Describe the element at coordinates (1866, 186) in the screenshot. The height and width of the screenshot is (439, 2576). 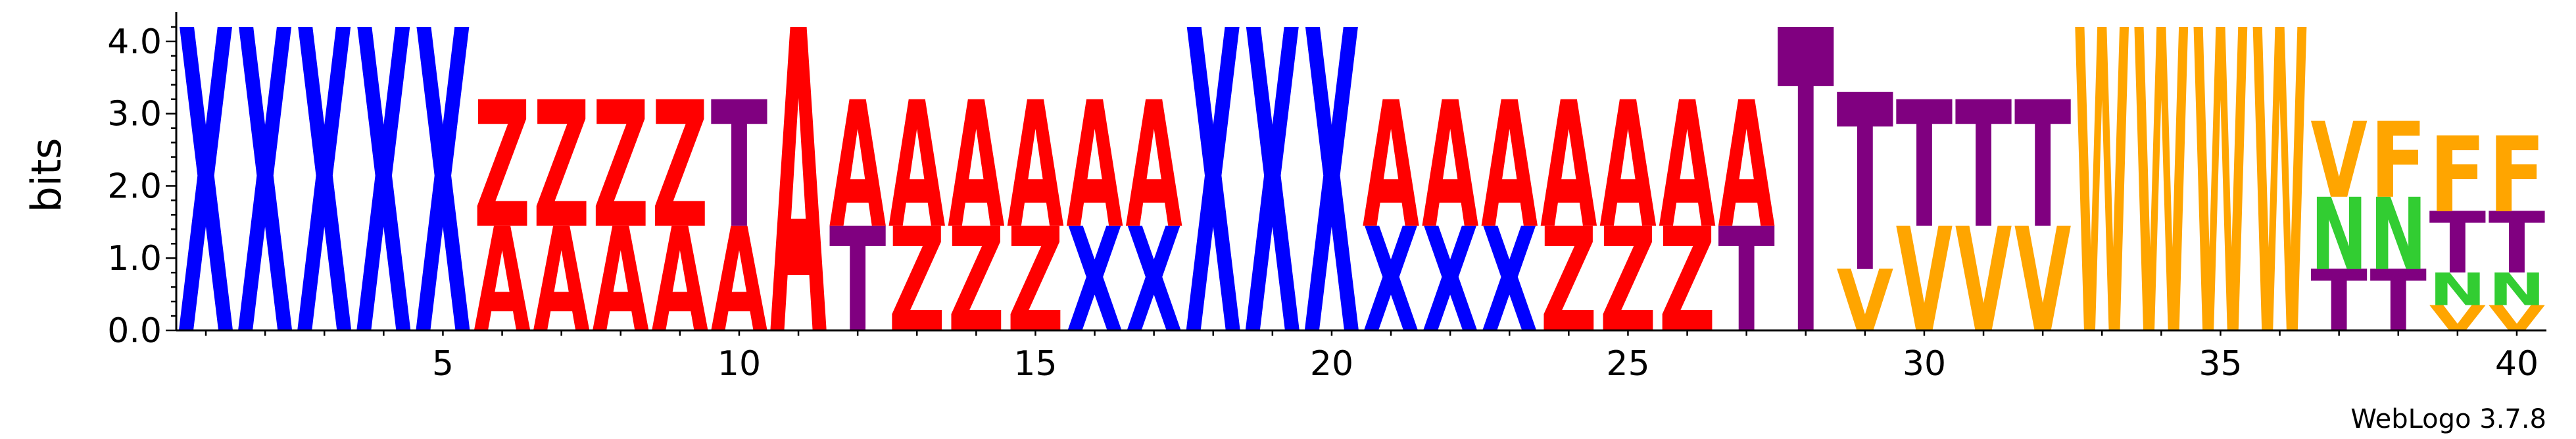
I see `logo-letter-t-pos-29: T` at that location.